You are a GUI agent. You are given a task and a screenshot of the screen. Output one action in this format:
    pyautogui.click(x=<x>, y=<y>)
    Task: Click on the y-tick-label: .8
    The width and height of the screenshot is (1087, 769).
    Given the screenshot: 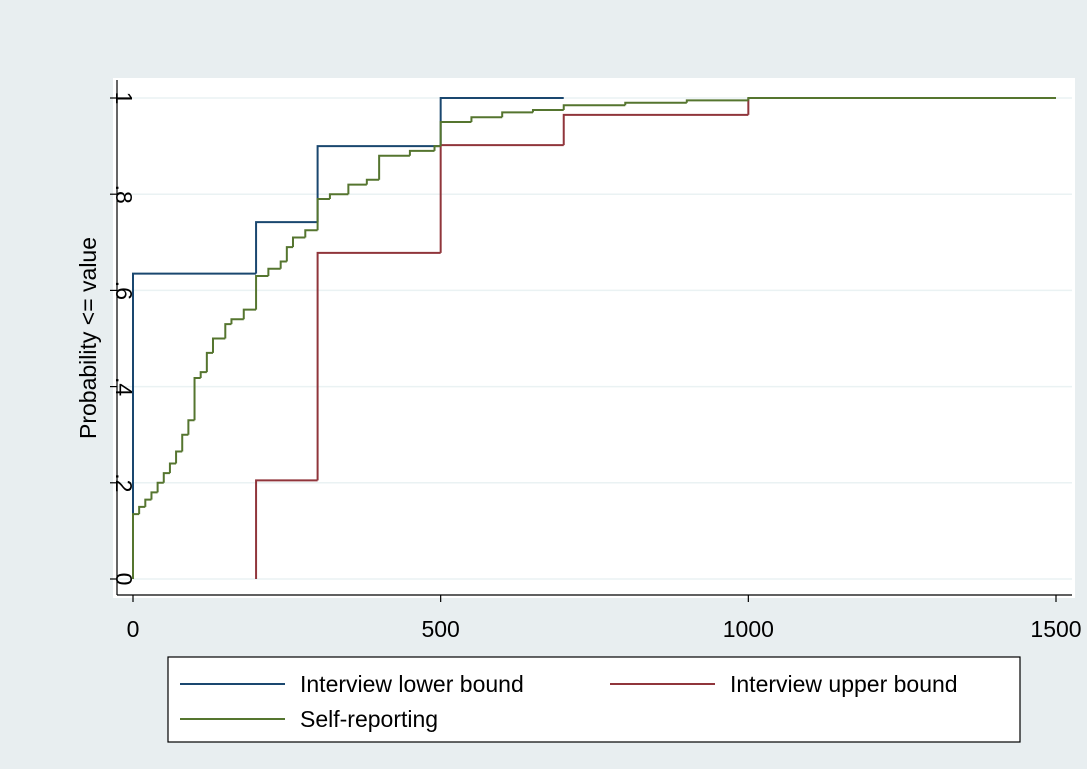 What is the action you would take?
    pyautogui.click(x=124, y=194)
    